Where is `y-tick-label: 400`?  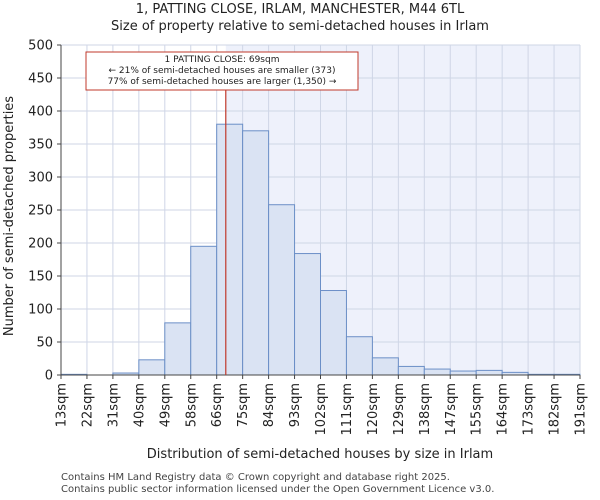 y-tick-label: 400 is located at coordinates (40, 112).